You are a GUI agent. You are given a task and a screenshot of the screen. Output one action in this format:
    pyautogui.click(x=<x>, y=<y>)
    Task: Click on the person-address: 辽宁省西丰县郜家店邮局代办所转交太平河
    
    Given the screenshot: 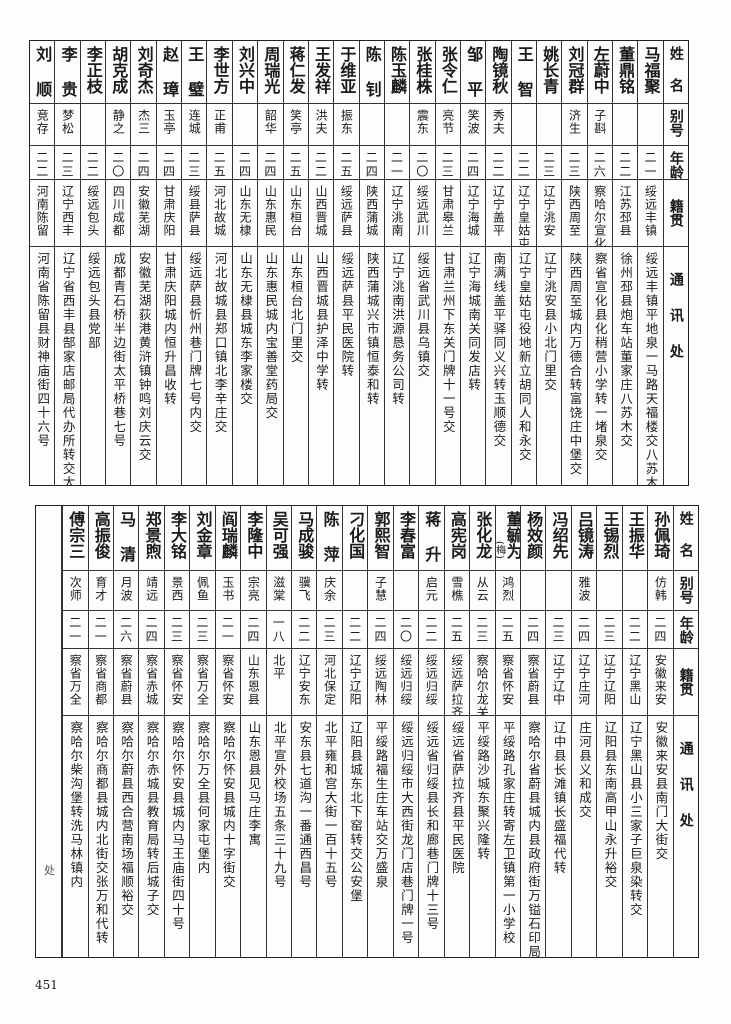 What is the action you would take?
    pyautogui.click(x=68, y=368)
    